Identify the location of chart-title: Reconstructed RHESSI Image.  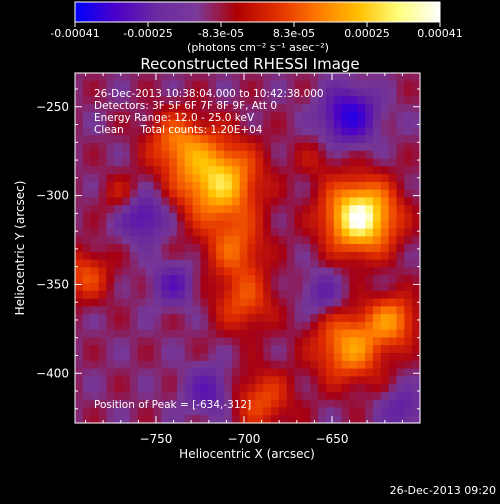
(249, 64).